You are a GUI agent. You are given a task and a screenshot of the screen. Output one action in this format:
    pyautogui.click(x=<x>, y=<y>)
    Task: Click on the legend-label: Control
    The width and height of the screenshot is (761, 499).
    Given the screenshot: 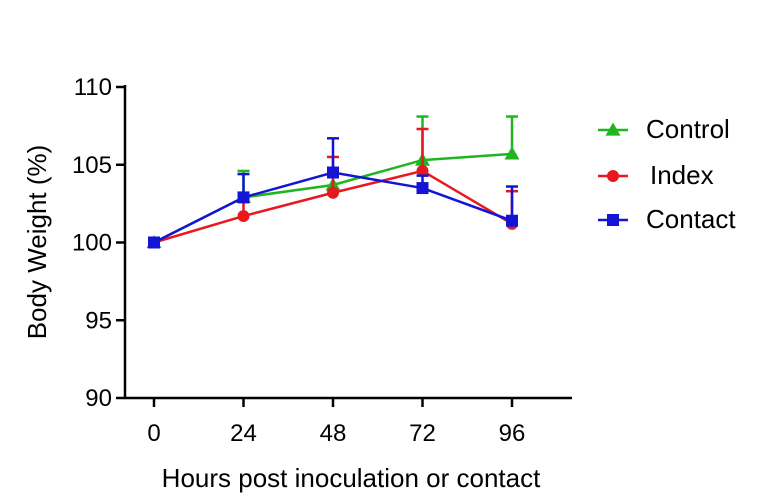 What is the action you would take?
    pyautogui.click(x=688, y=129)
    